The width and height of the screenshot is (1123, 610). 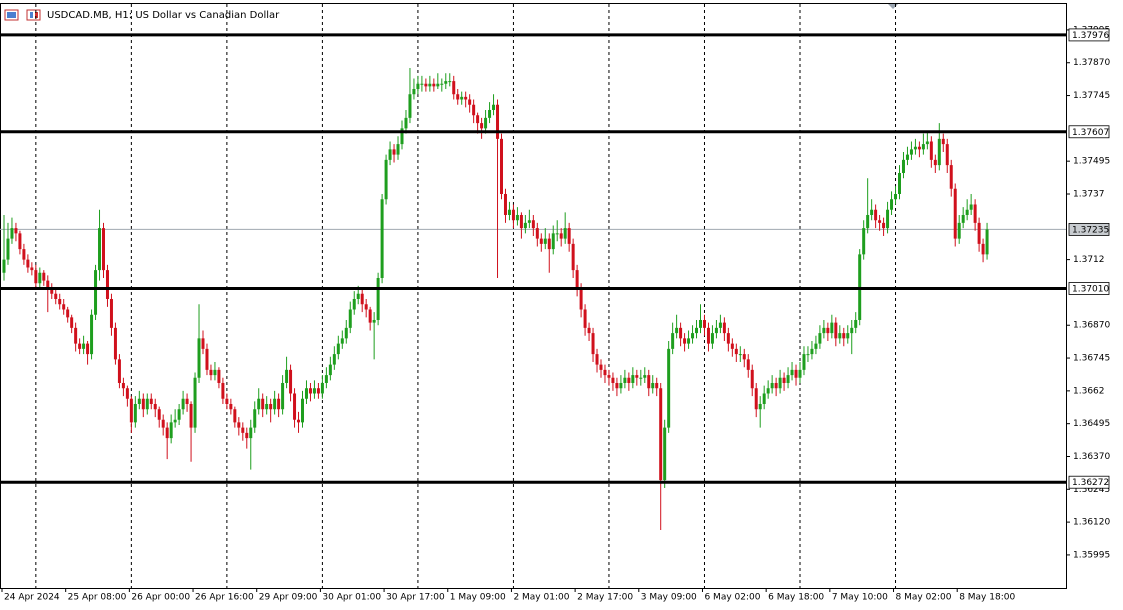 I want to click on x-tick-label: 26 Apr 16:00, so click(x=224, y=598).